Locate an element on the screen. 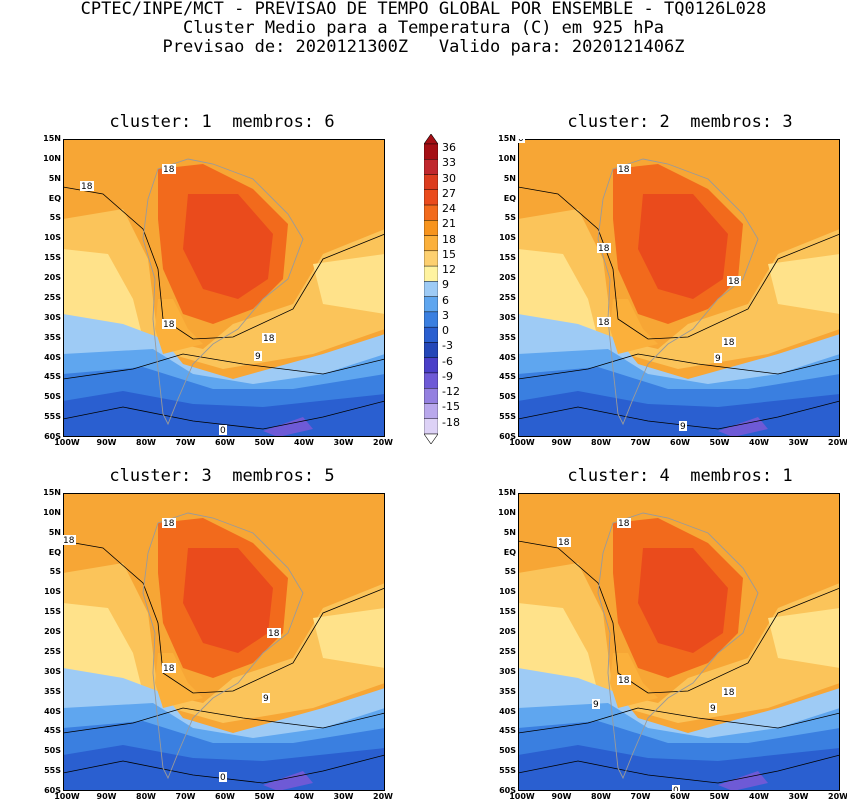  colorbar-top-arrow is located at coordinates (431, 139).